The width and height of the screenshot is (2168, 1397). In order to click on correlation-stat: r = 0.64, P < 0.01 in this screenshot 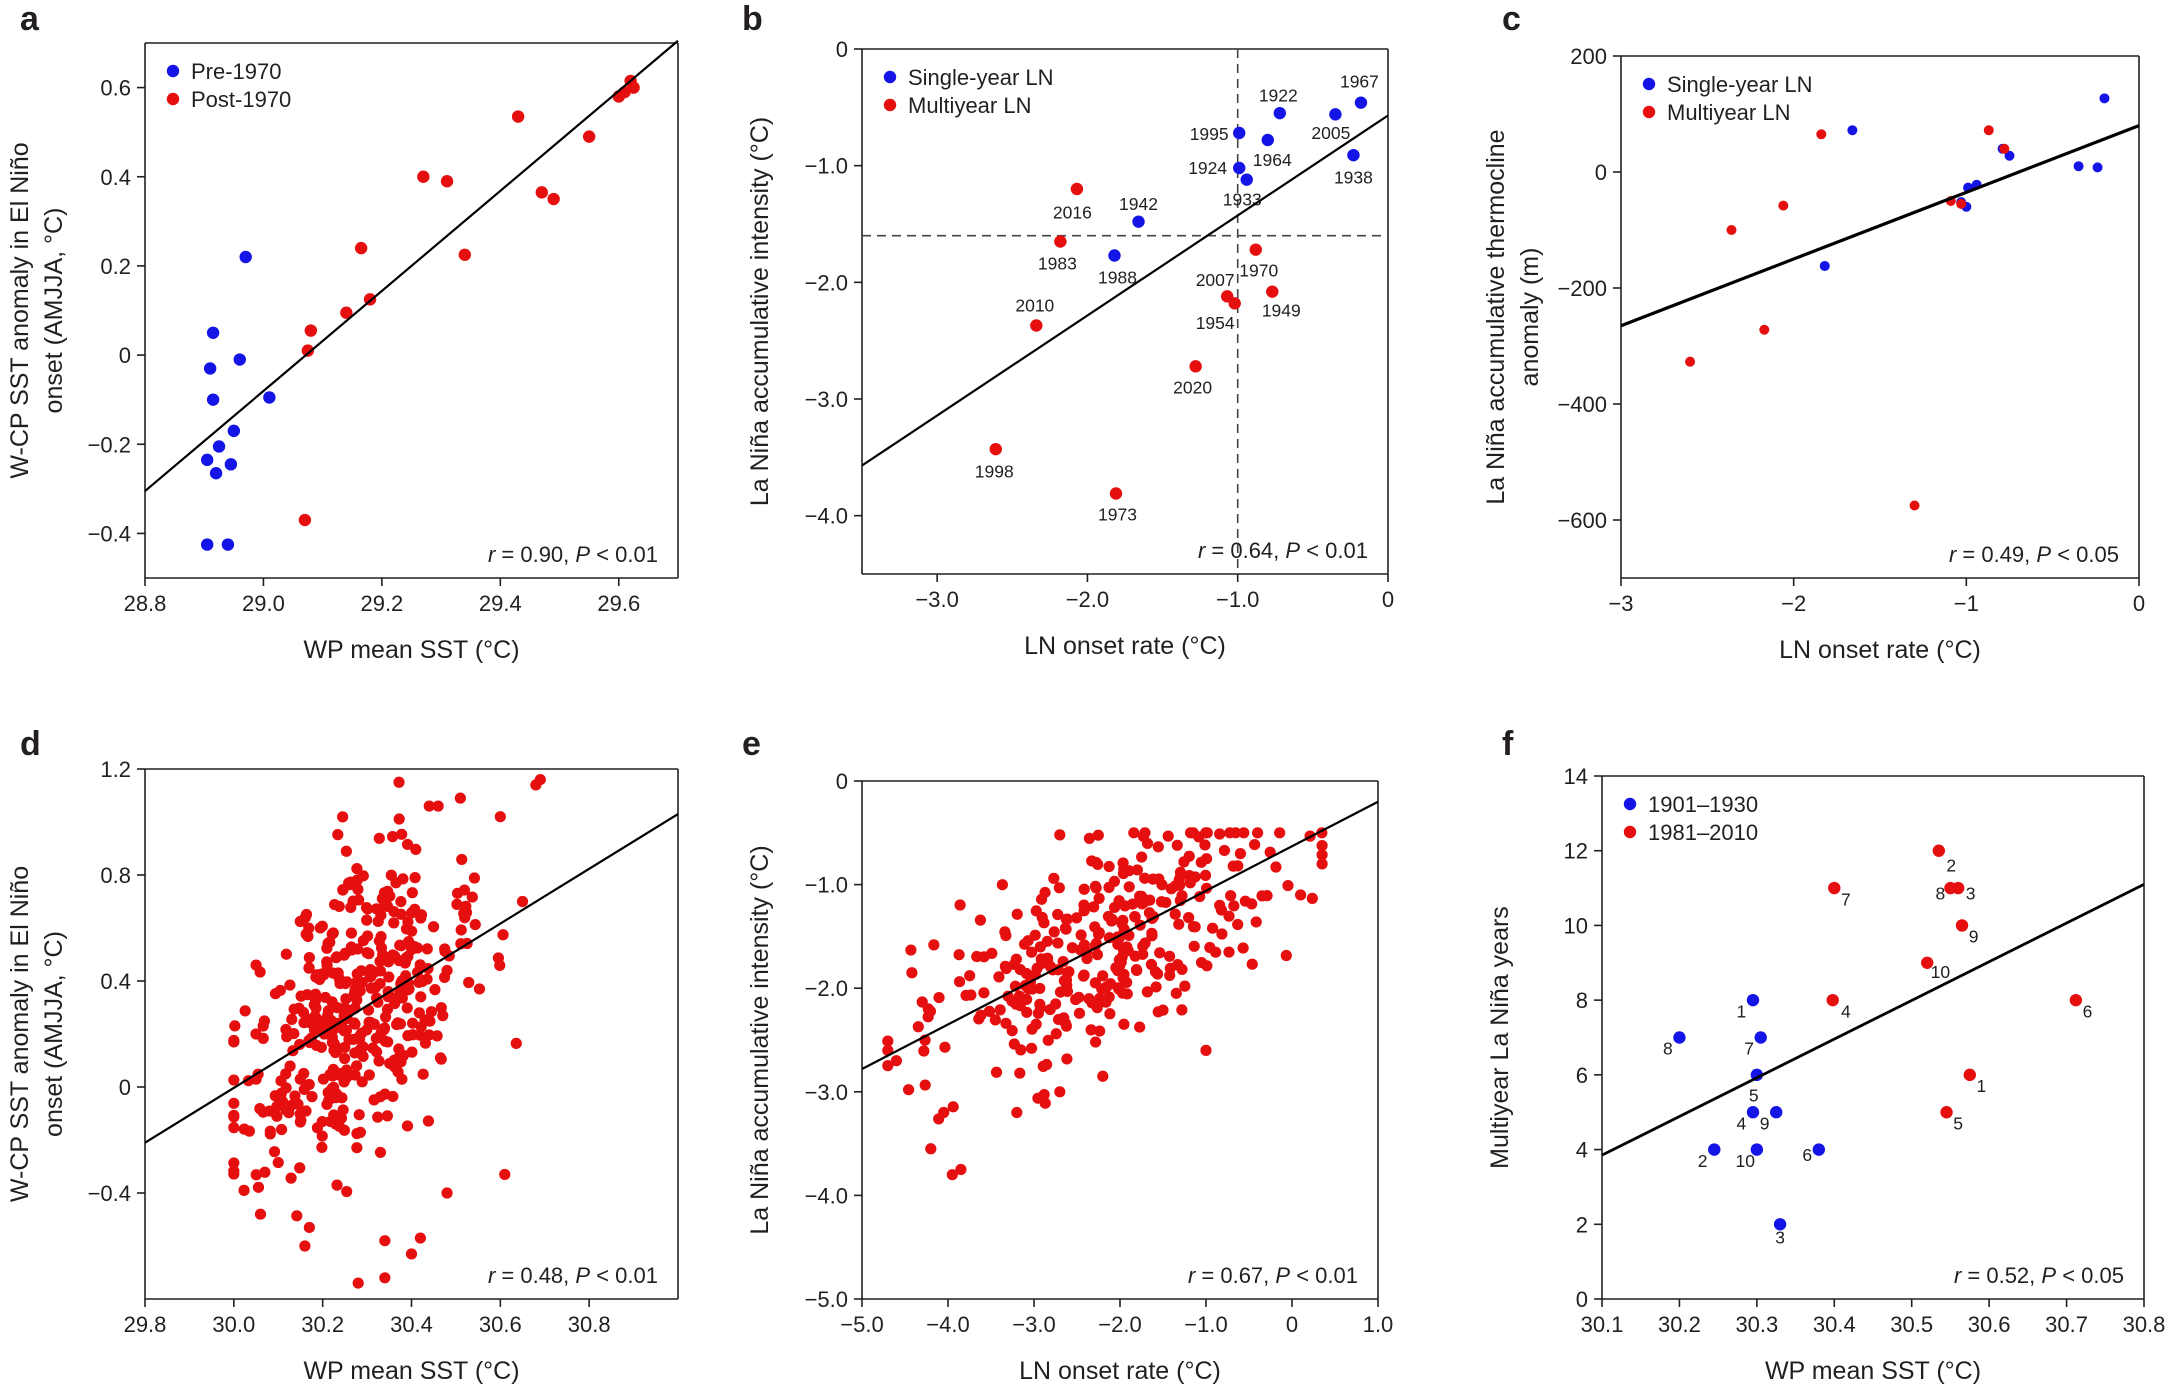, I will do `click(1283, 550)`.